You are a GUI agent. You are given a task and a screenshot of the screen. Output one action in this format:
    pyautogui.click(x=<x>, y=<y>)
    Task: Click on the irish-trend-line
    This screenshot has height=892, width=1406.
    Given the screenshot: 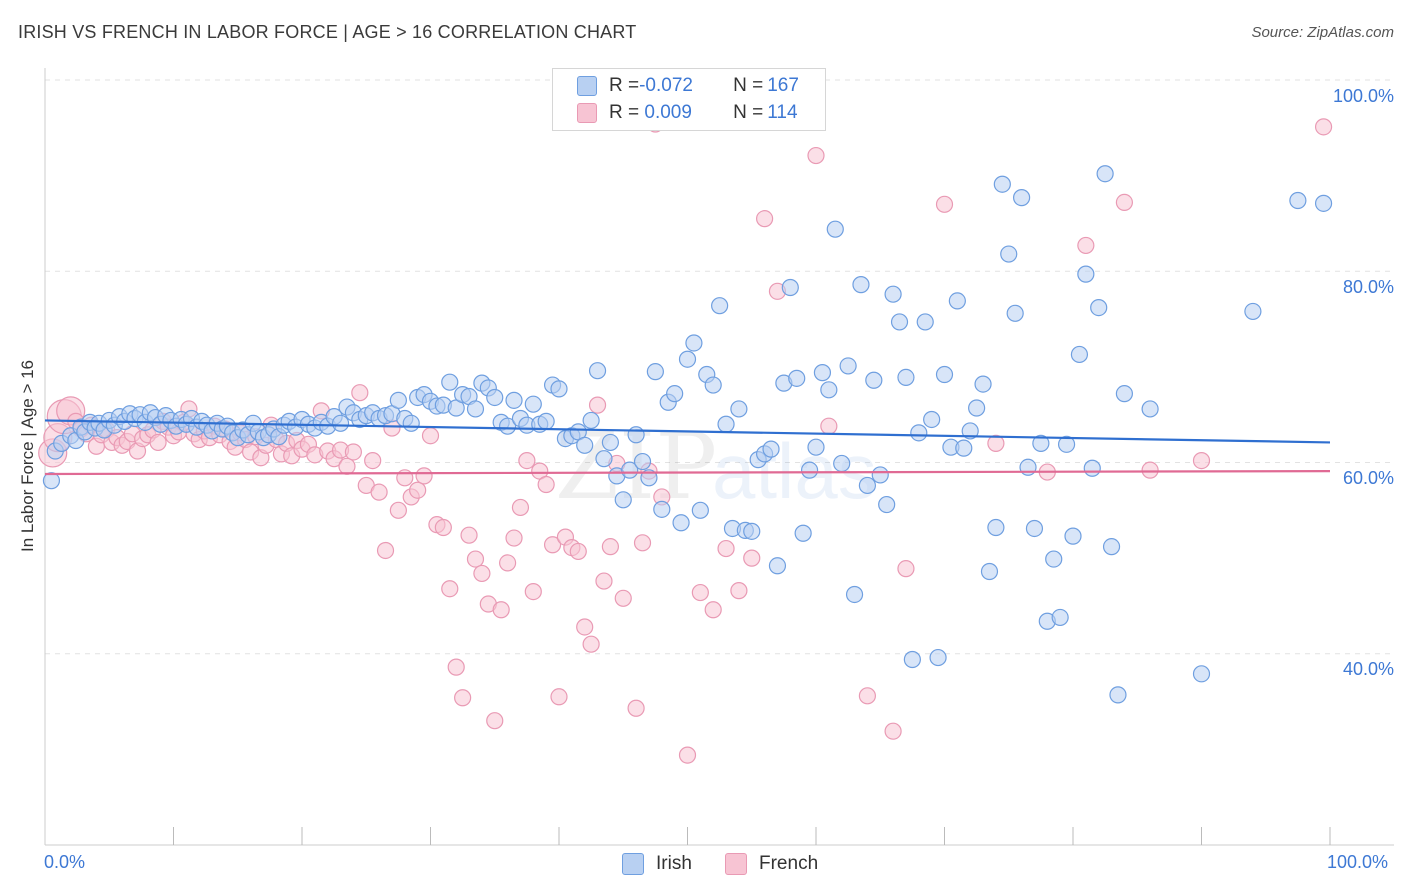 What is the action you would take?
    pyautogui.click(x=687, y=431)
    